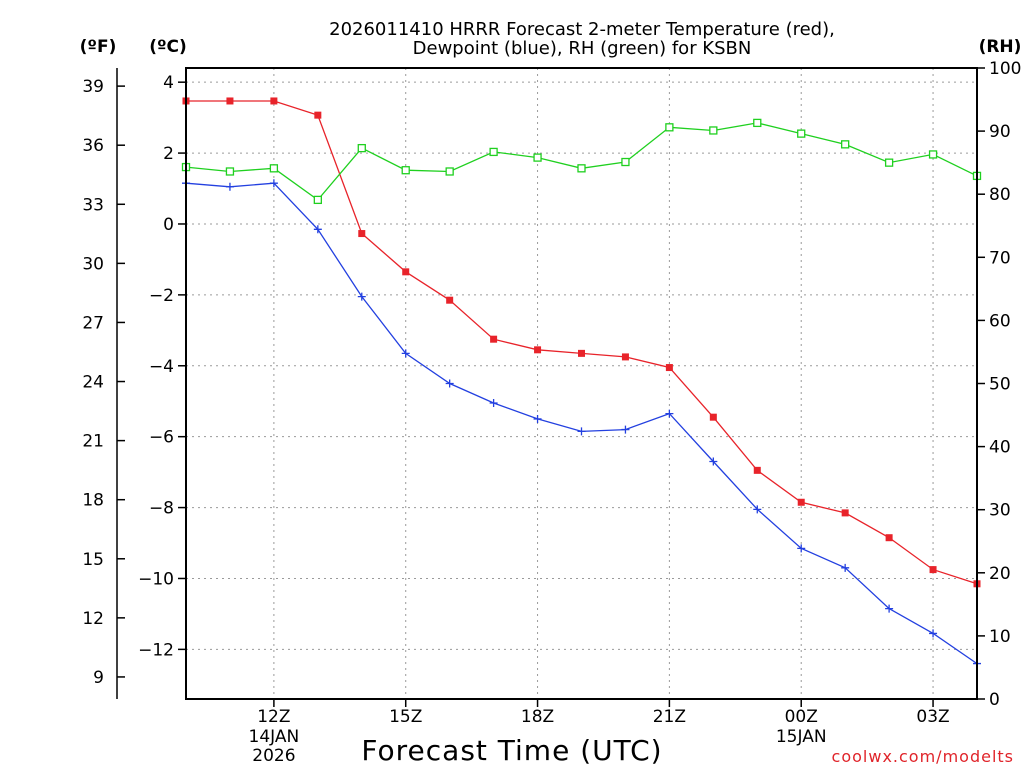  I want to click on celsius-tick-label: 2, so click(168, 154).